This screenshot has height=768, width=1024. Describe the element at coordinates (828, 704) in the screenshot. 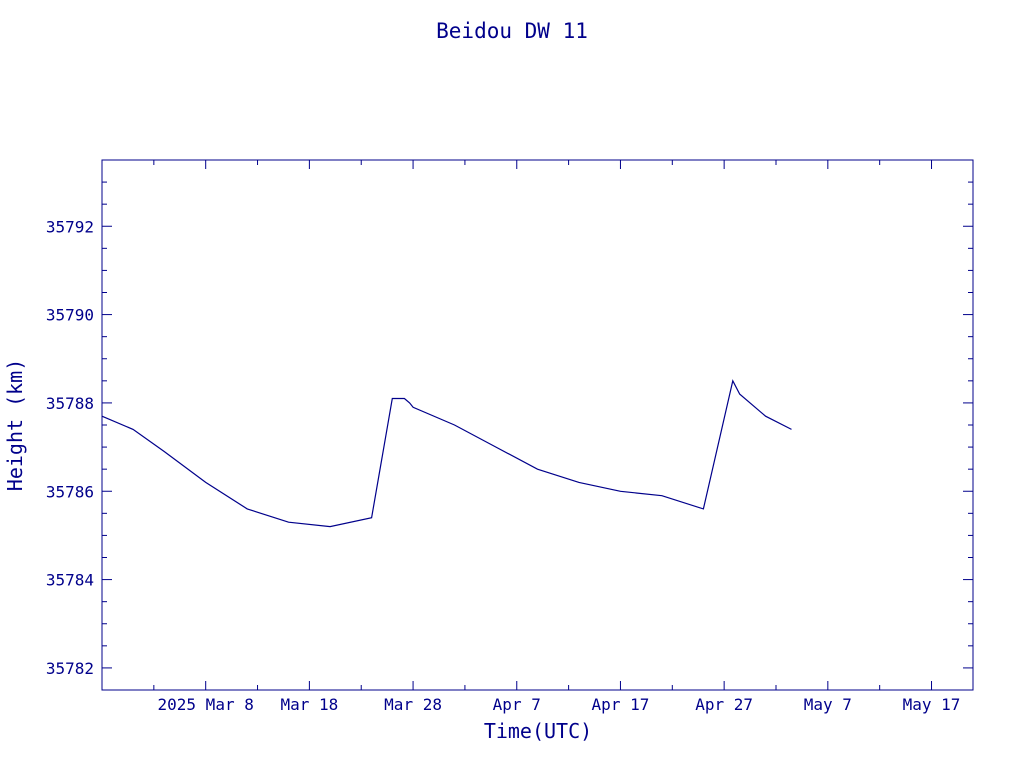

I see `x-tick-label: May 7` at that location.